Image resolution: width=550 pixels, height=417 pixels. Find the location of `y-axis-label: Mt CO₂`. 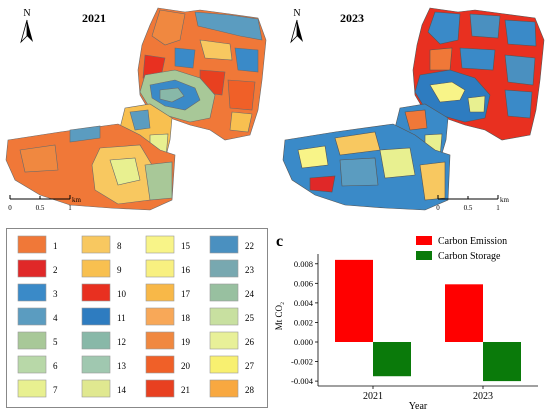

y-axis-label: Mt CO₂ is located at coordinates (279, 316).